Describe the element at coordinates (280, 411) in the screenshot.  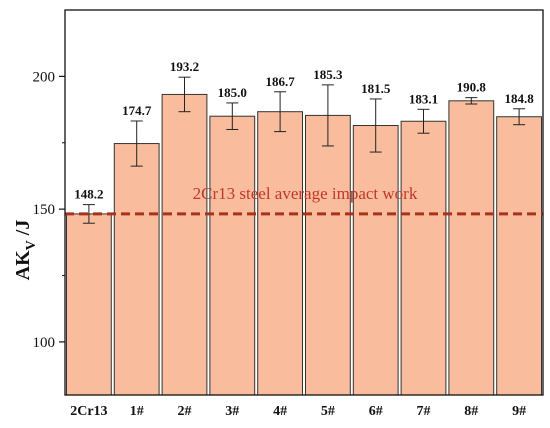
I see `x-tick-label-4#: 4#` at that location.